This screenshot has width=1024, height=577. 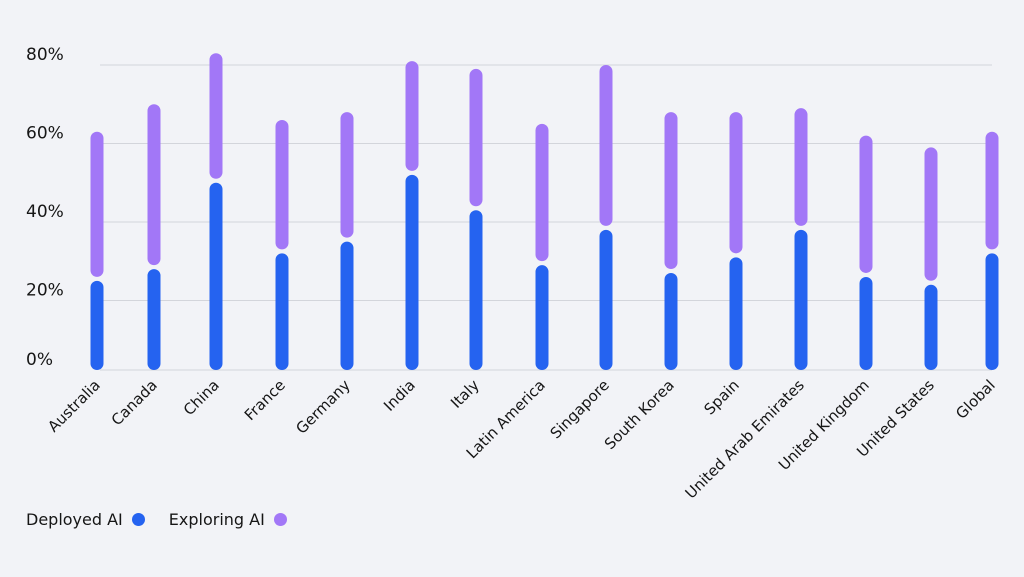 I want to click on x-tick-label: Australia, so click(x=74, y=406).